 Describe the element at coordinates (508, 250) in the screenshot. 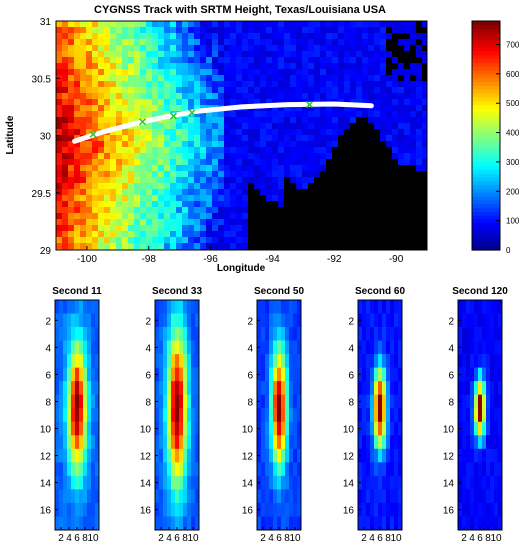

I see `colorbar-tick-label: 0` at that location.